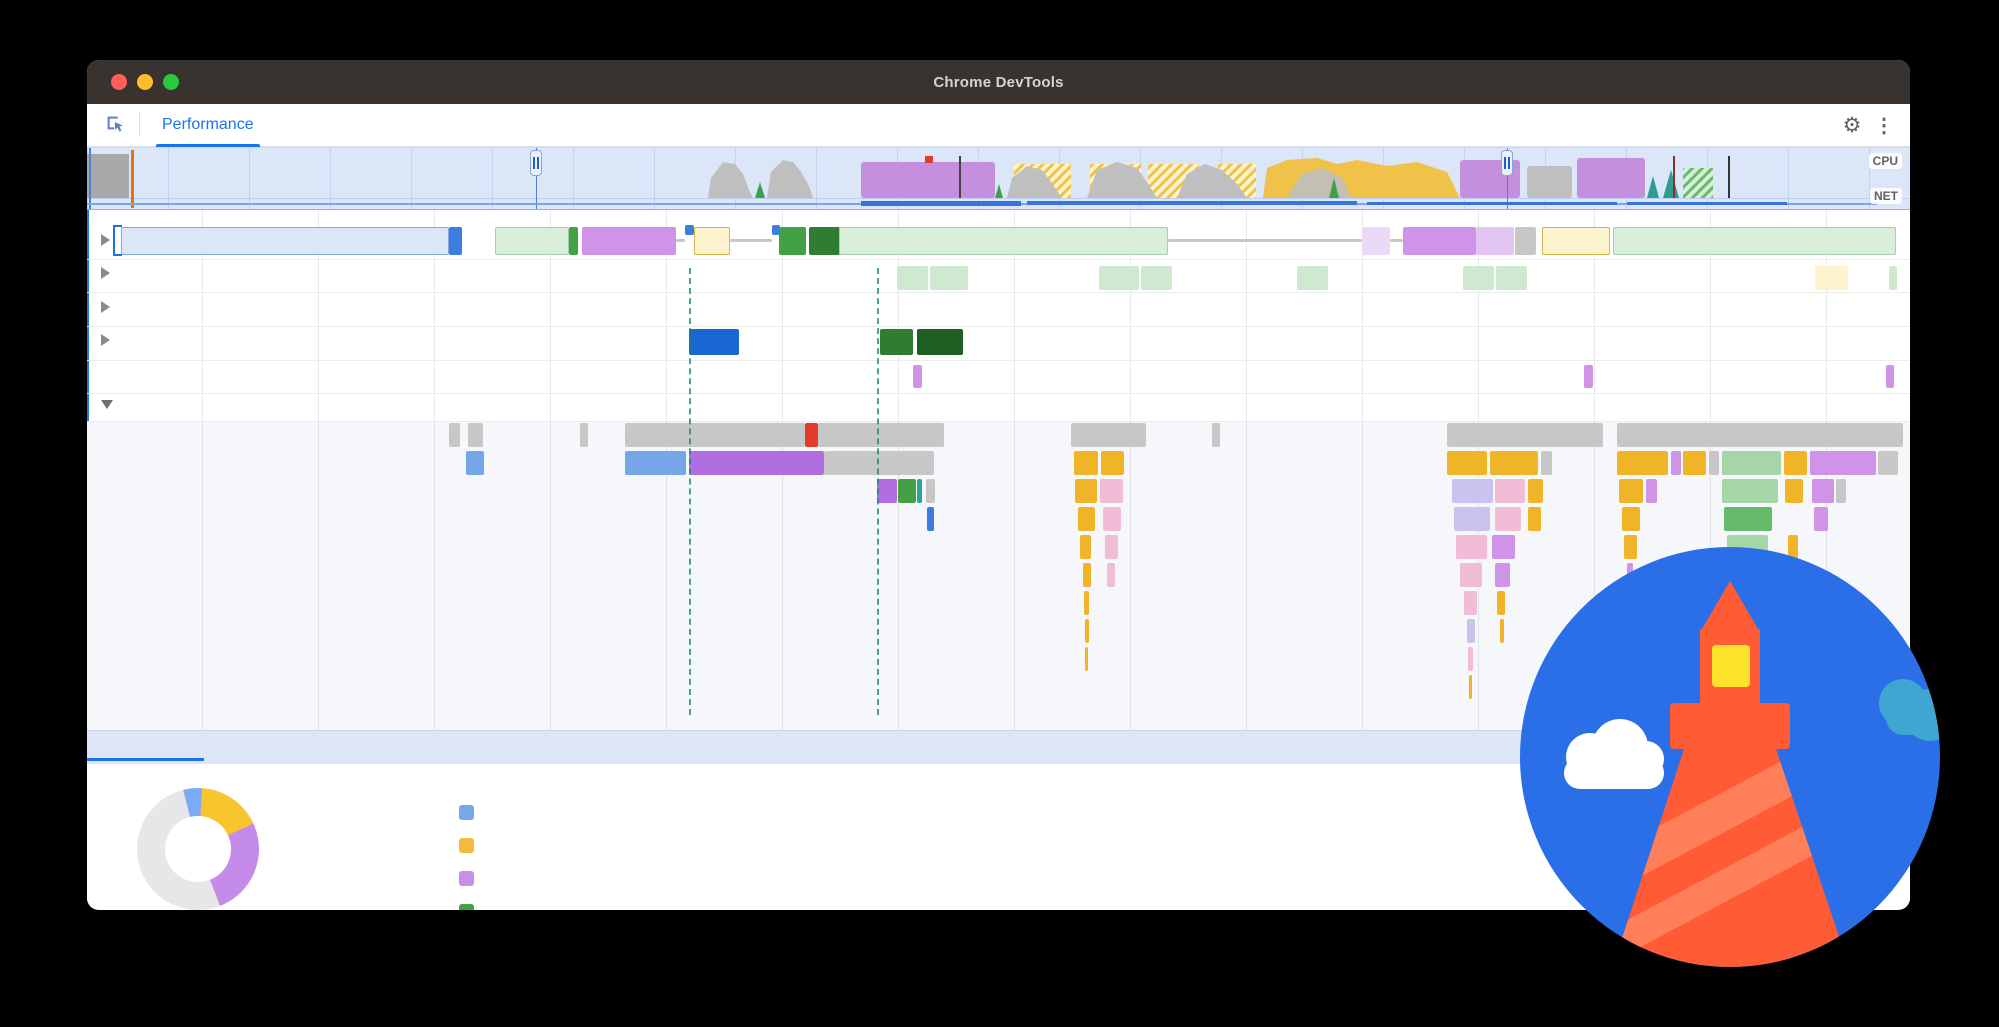 This screenshot has width=1999, height=1027. Describe the element at coordinates (998, 179) in the screenshot. I see `timeline-overview: CPU NET` at that location.